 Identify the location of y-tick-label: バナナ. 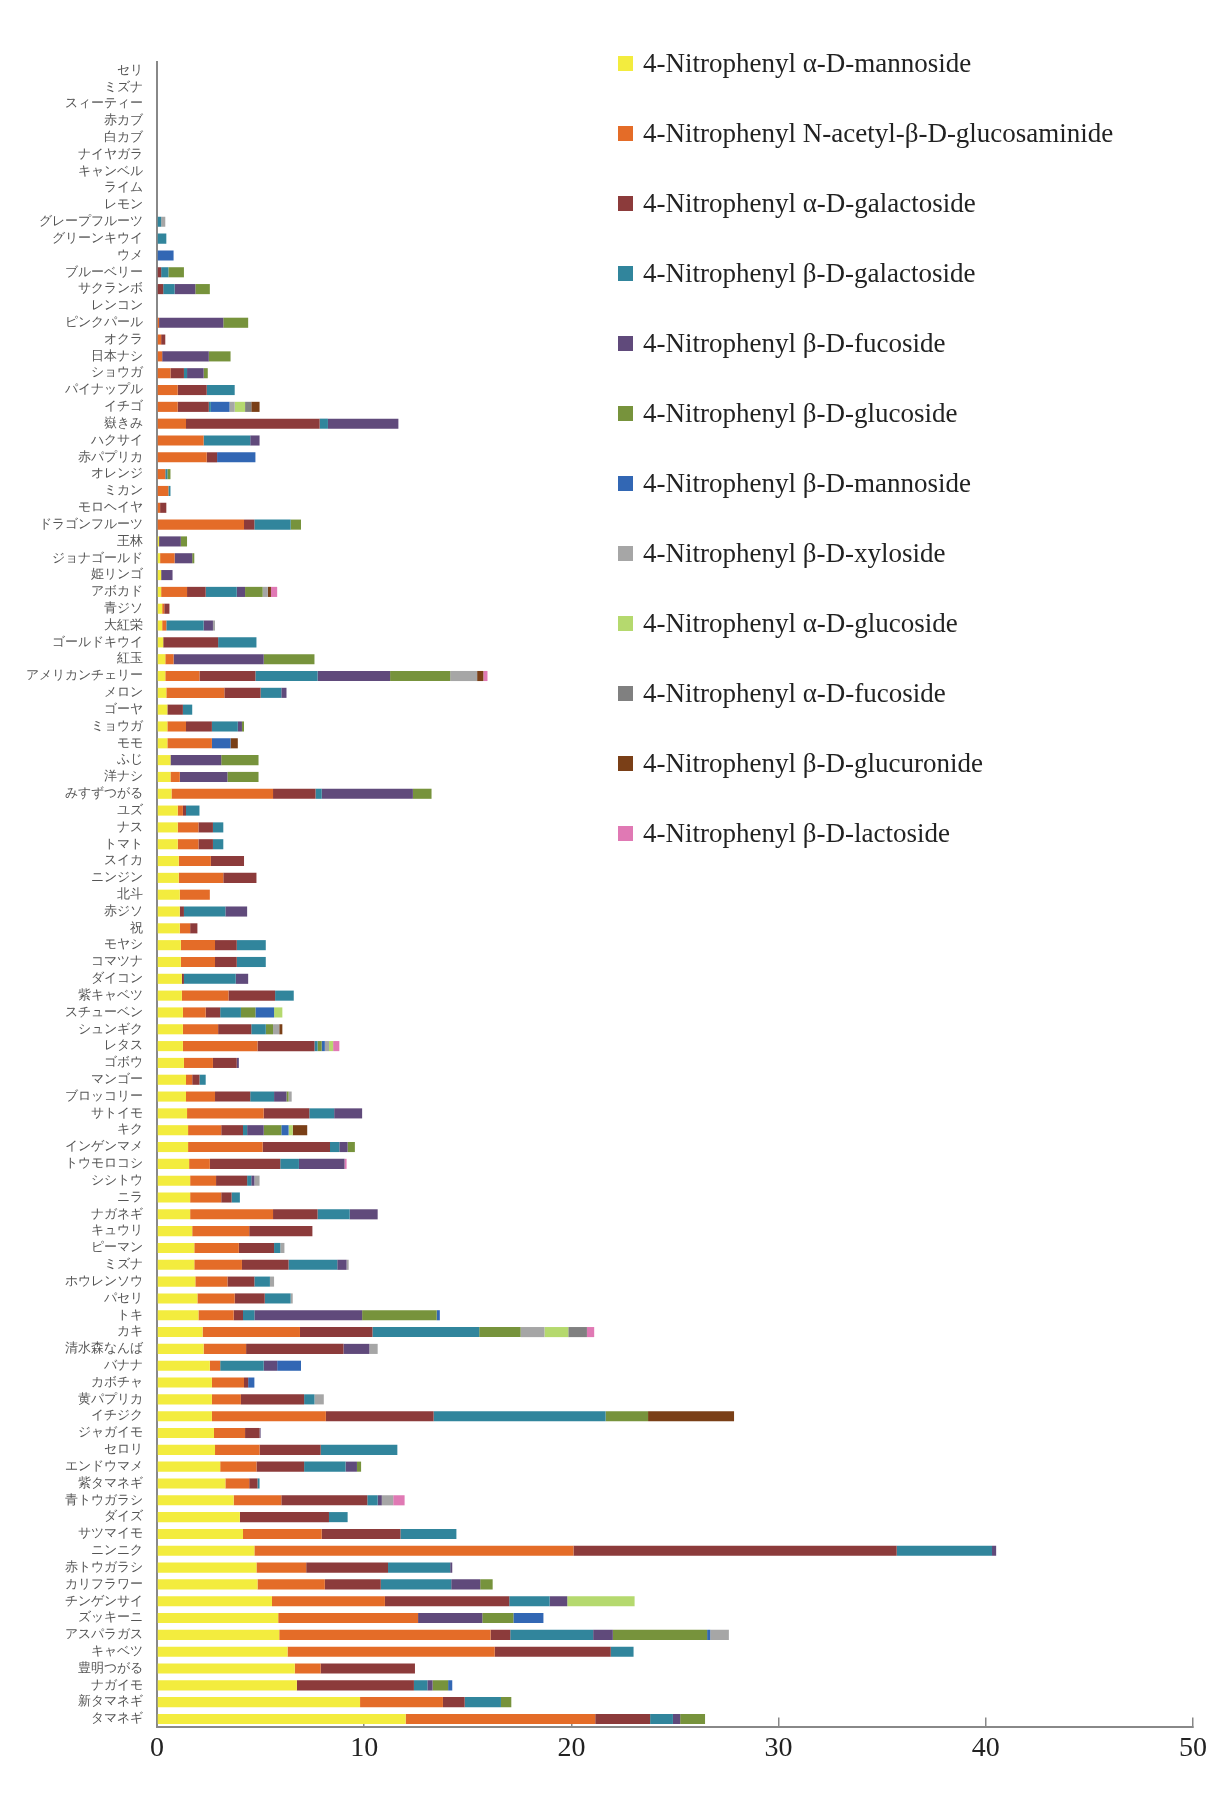
(123, 1365).